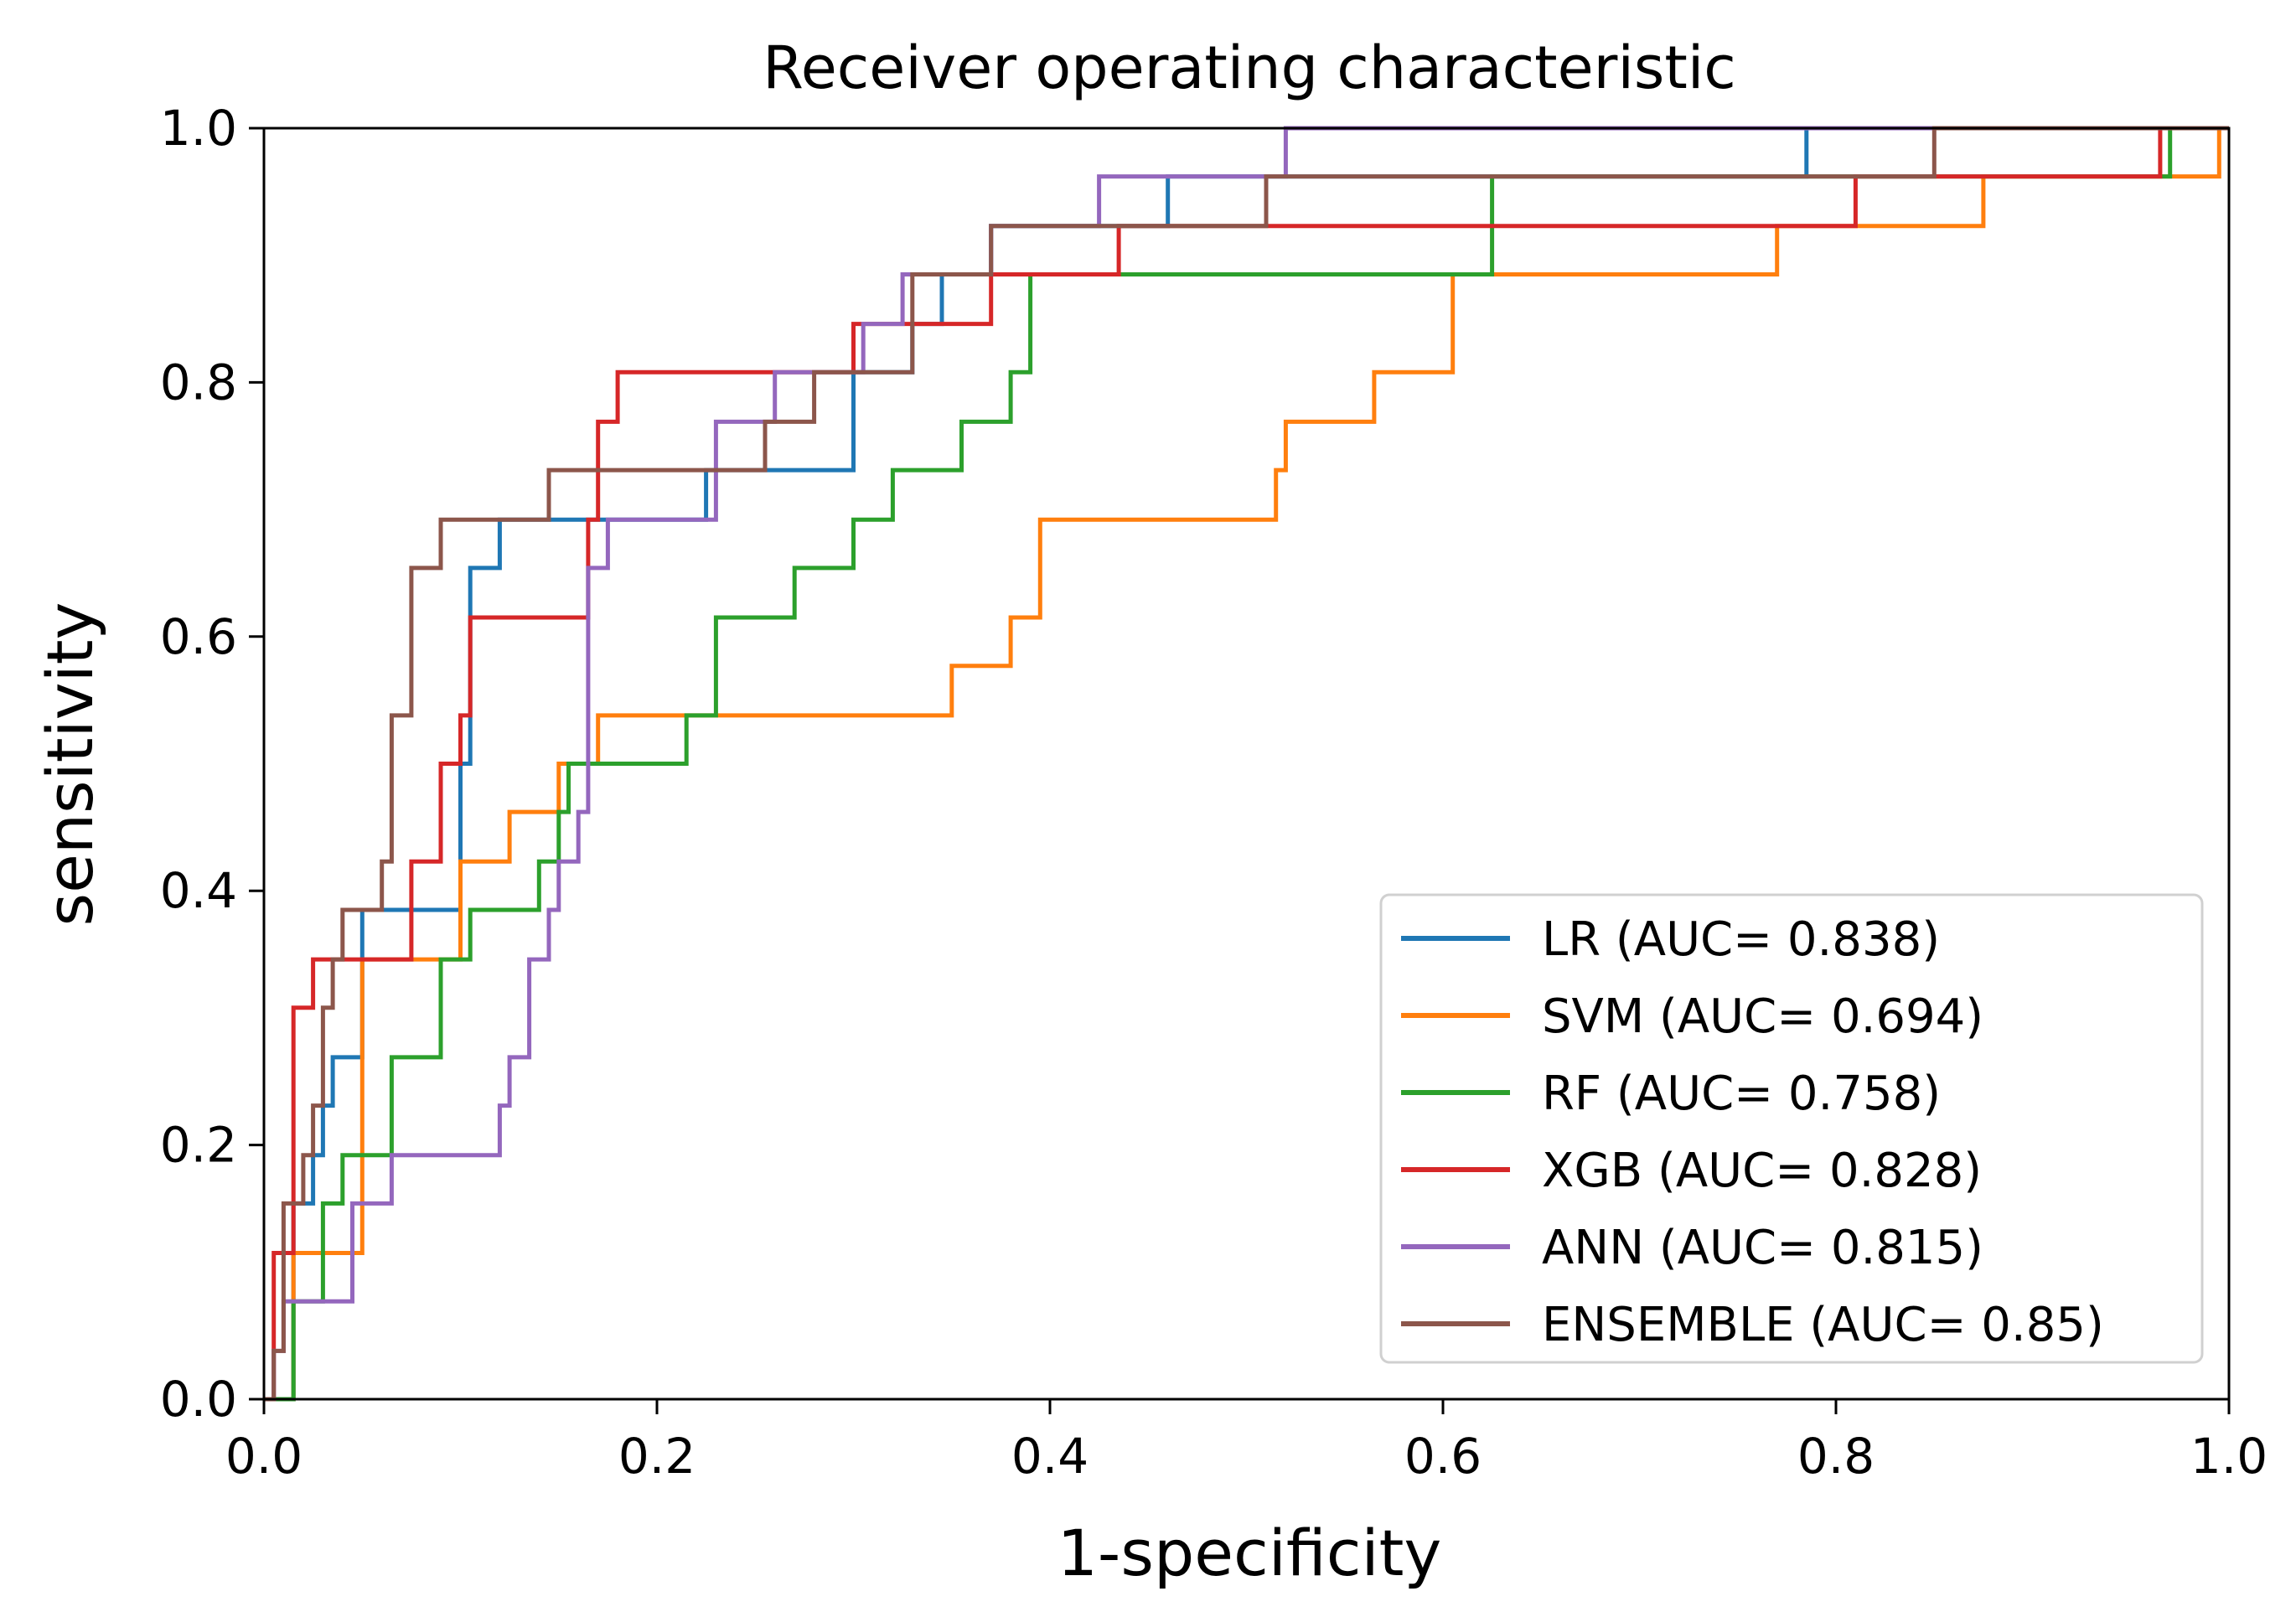 Image resolution: width=2296 pixels, height=1612 pixels. What do you see at coordinates (1763, 1016) in the screenshot?
I see `legend-label-svm: SVM (AUC= 0.694)` at bounding box center [1763, 1016].